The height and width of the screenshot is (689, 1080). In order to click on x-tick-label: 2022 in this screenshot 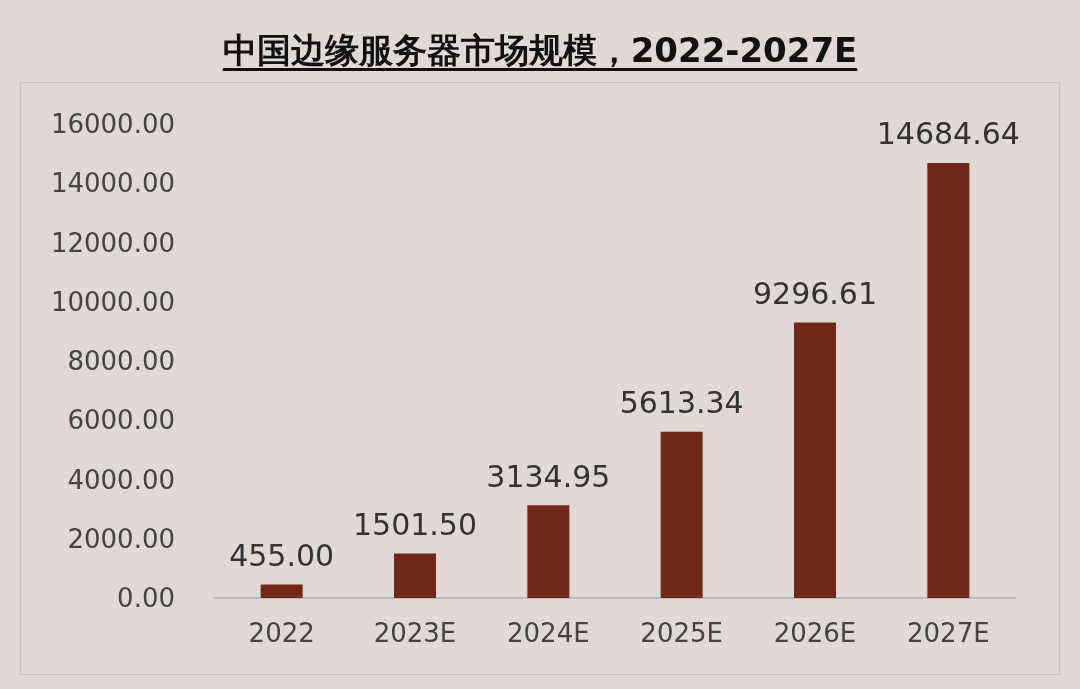, I will do `click(281, 633)`.